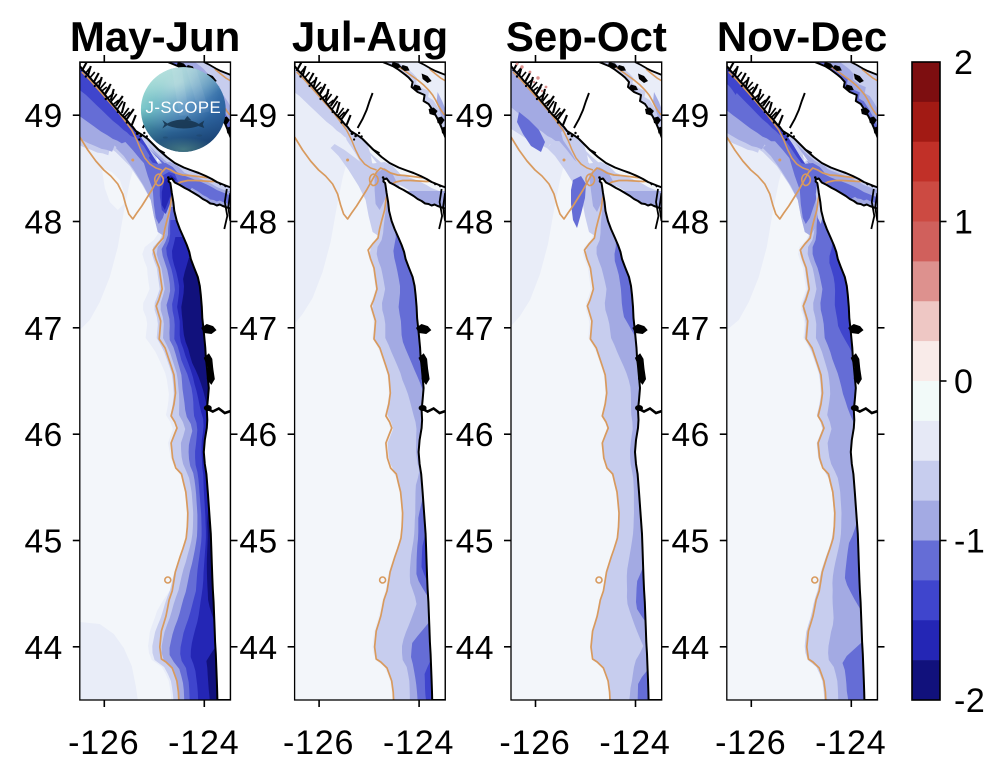 Image resolution: width=1000 pixels, height=774 pixels. Describe the element at coordinates (586, 36) in the screenshot. I see `svg-text: Sep-Oct` at that location.